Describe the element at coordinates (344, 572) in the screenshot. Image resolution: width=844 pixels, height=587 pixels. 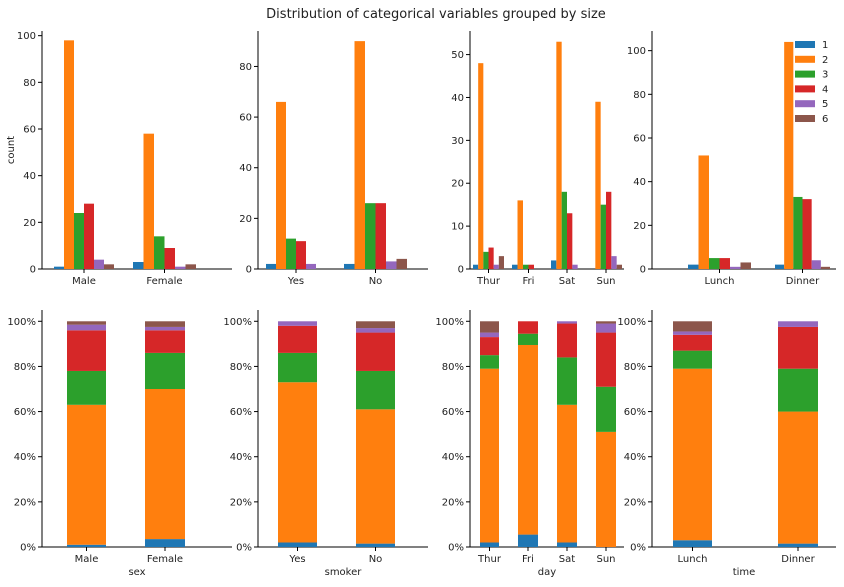
I see `x-axis-label: smoker` at that location.